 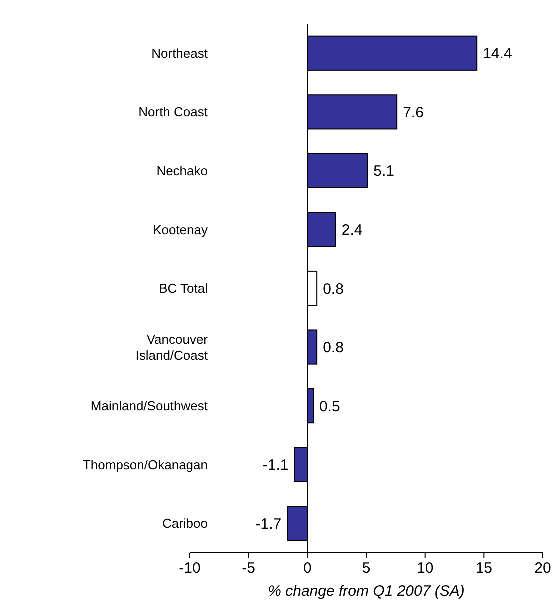 What do you see at coordinates (275, 465) in the screenshot?
I see `data-label: -1.1` at bounding box center [275, 465].